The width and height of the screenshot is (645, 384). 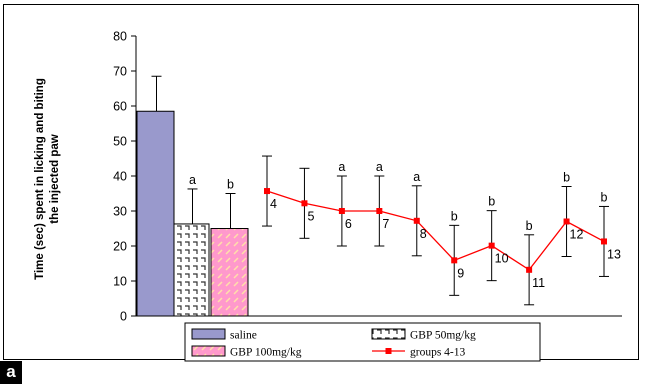 I want to click on legend-label: groups 4-13, so click(x=438, y=353).